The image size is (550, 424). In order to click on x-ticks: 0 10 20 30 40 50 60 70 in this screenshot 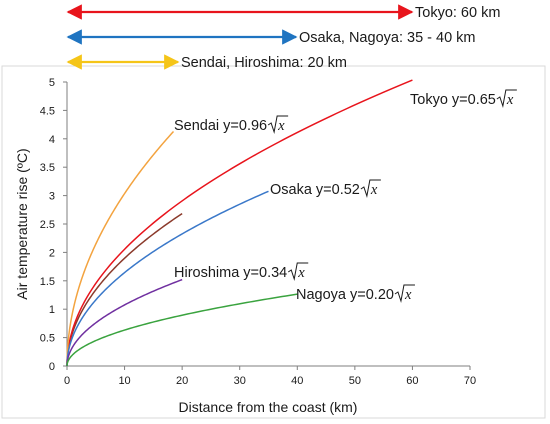, I will do `click(270, 376)`.